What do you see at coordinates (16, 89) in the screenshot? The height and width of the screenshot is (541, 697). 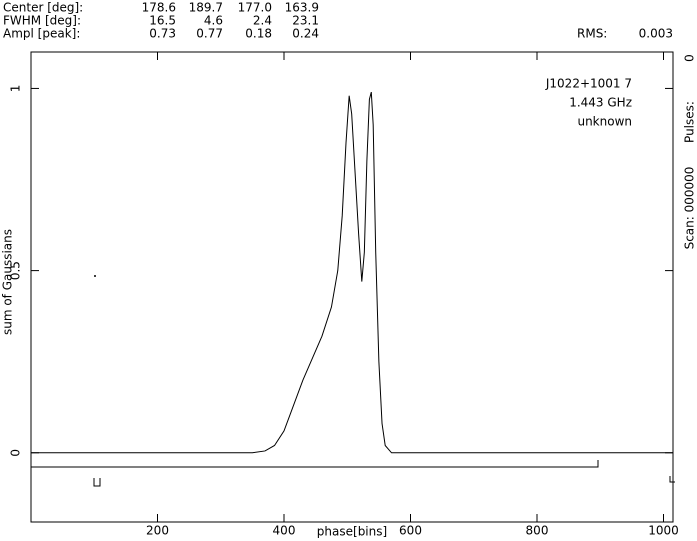 I see `y-tick-label: 1` at bounding box center [16, 89].